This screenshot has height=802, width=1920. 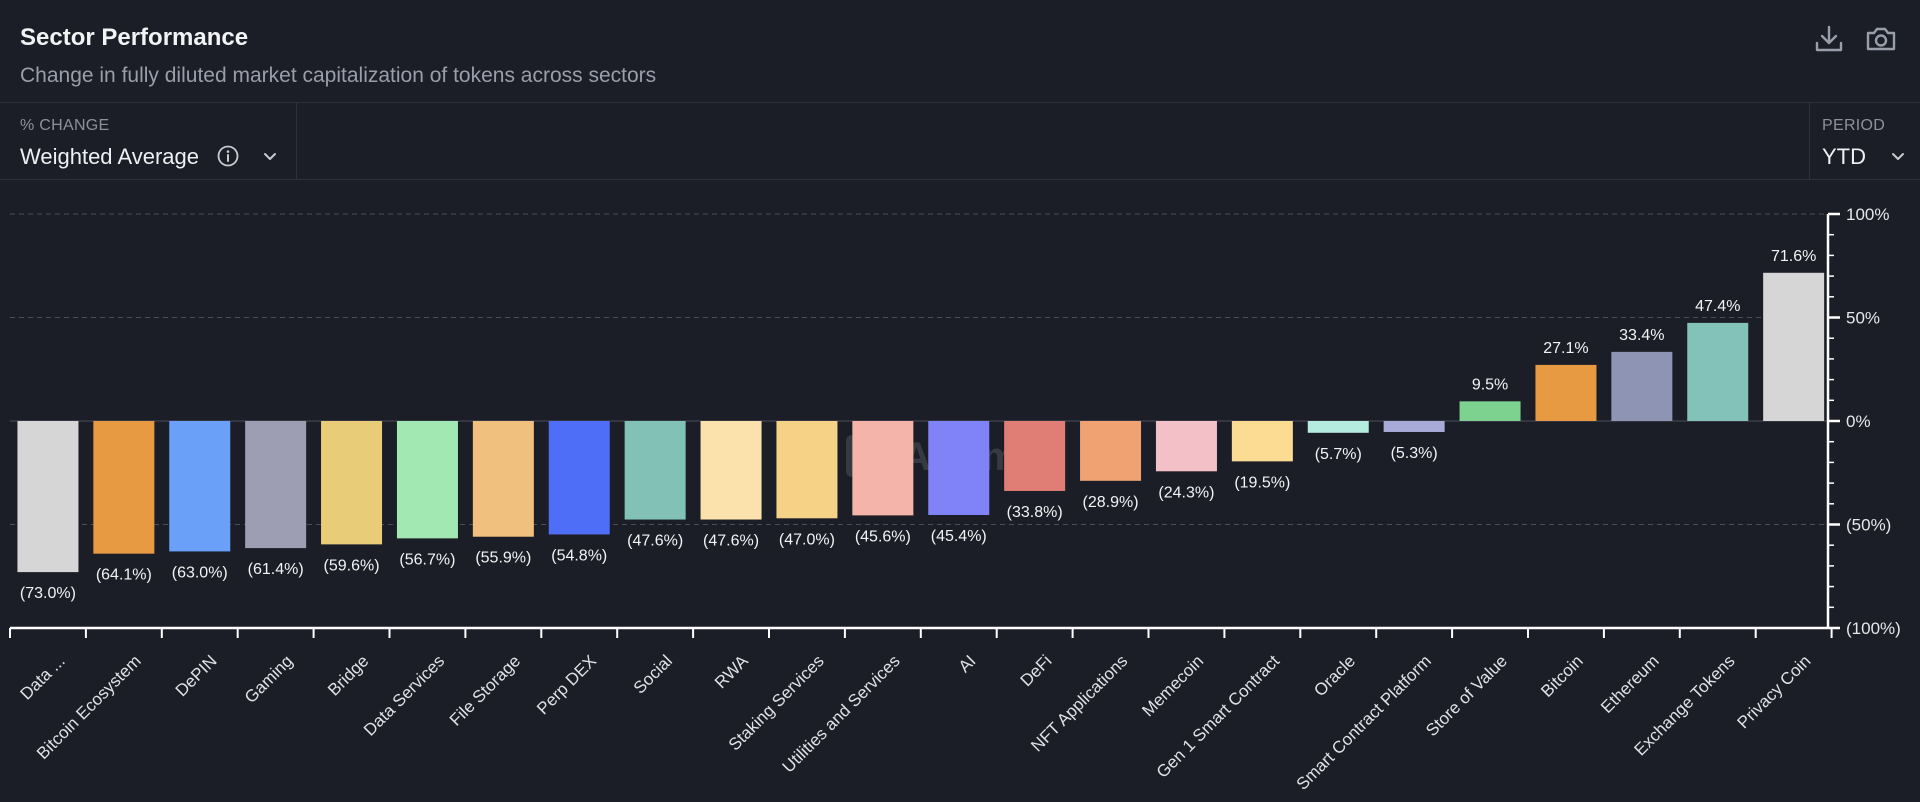 What do you see at coordinates (1262, 482) in the screenshot?
I see `bar-value-label: (19.5%)` at bounding box center [1262, 482].